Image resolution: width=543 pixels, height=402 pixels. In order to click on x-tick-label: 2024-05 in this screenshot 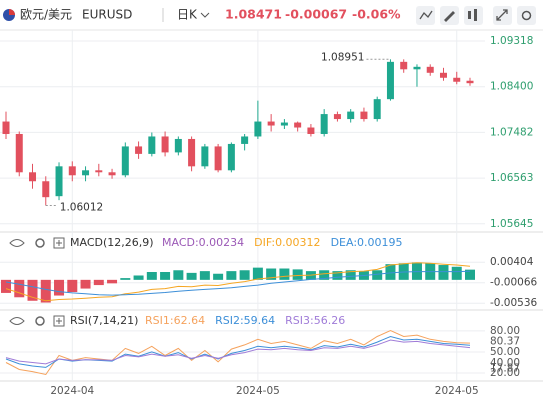, I will do `click(258, 391)`.